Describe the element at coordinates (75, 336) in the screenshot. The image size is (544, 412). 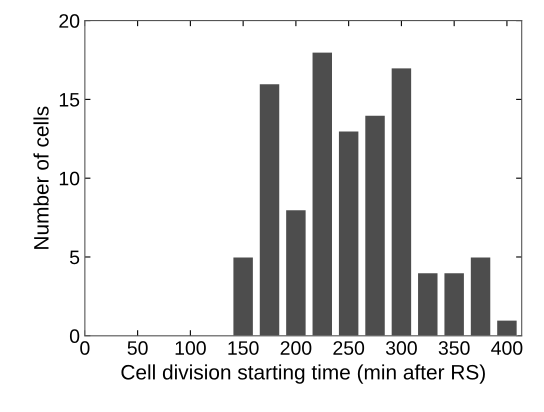
I see `y-tick-label: 0` at that location.